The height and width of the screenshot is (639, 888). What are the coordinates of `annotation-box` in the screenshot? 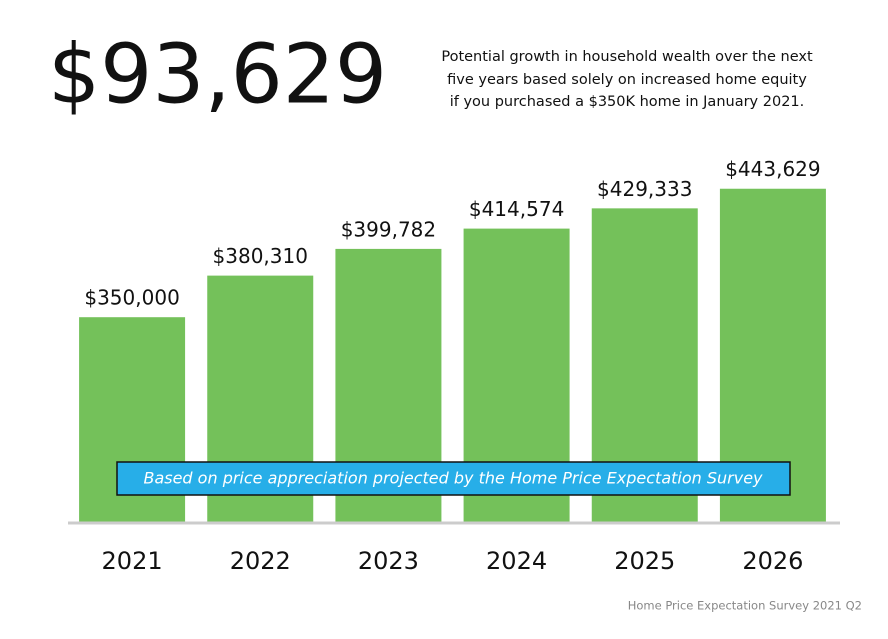 It's located at (453, 478).